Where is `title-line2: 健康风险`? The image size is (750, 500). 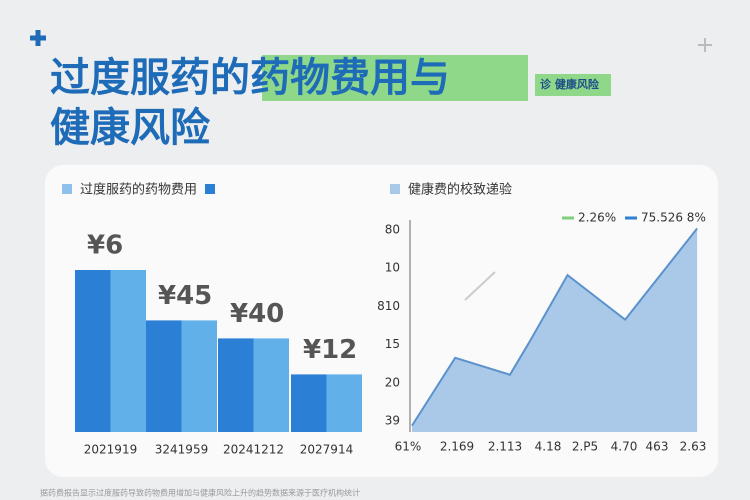 title-line2: 健康风险 is located at coordinates (130, 128).